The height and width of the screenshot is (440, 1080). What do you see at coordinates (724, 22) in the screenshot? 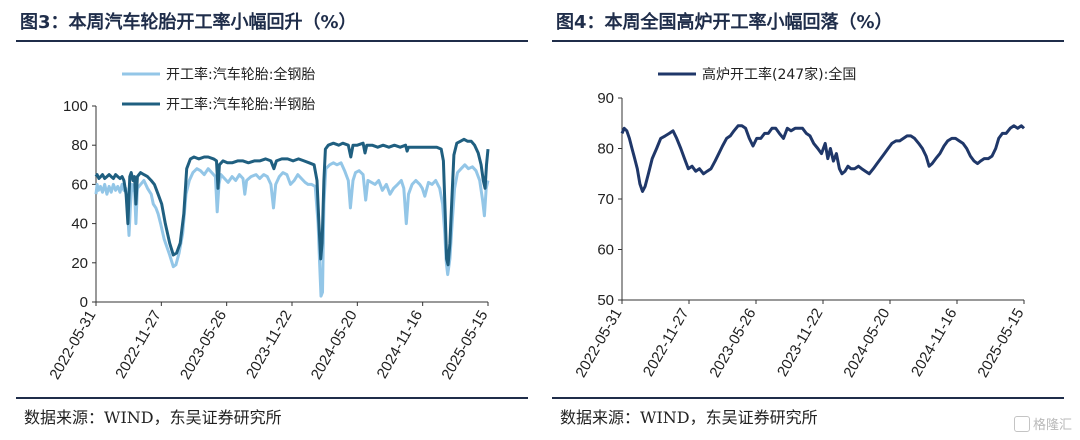
I see `chart-title: 图4：本周全国高炉开工率小幅回落（%）` at bounding box center [724, 22].